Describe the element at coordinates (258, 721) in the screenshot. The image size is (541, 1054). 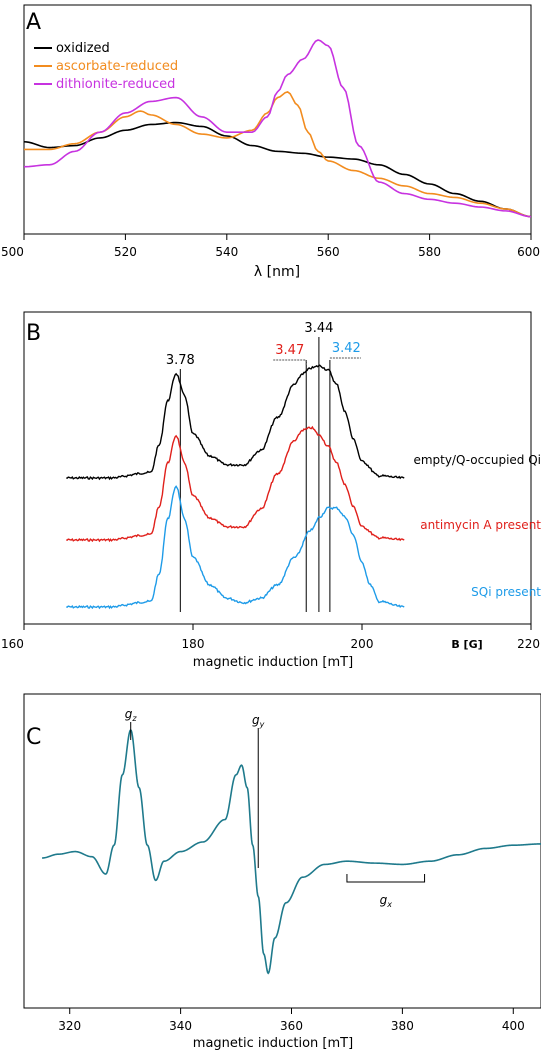
I see `panel-c-gy-label: gy` at that location.